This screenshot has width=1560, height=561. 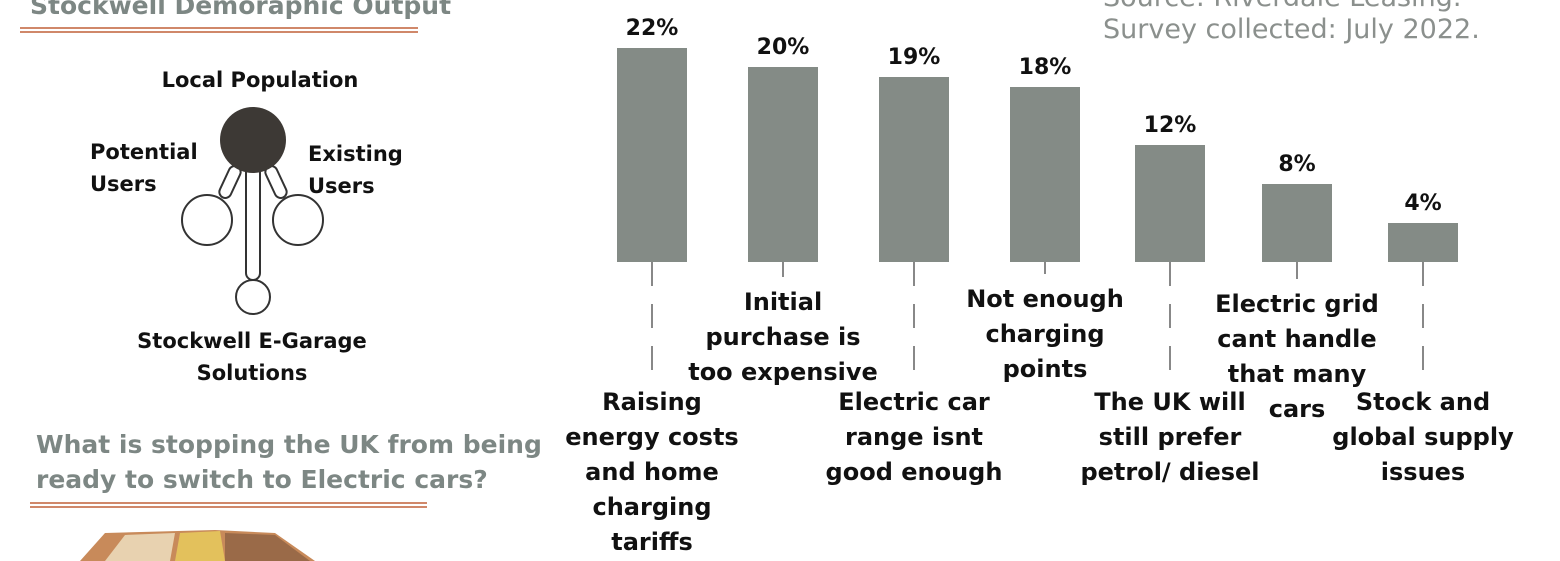 I want to click on category-label: Electric grid cant handle that many cars, so click(x=1297, y=356).